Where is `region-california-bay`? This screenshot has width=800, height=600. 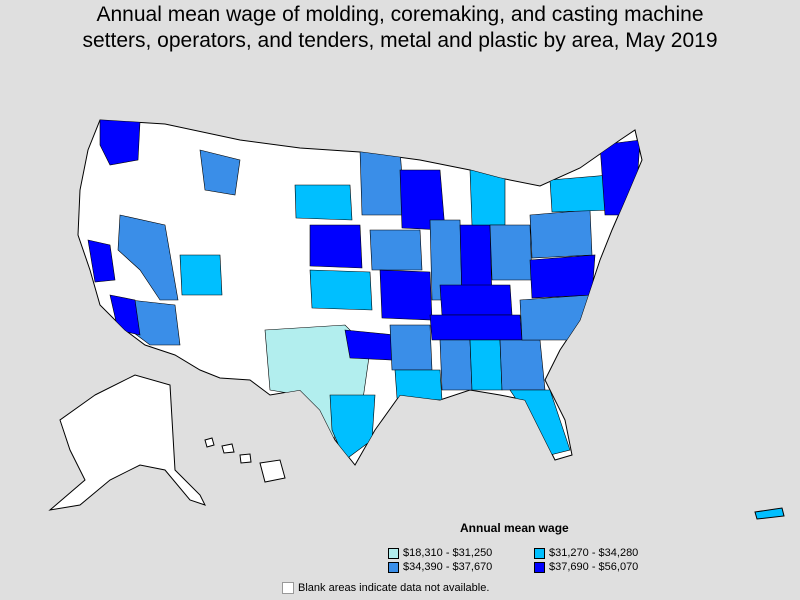 region-california-bay is located at coordinates (101, 261).